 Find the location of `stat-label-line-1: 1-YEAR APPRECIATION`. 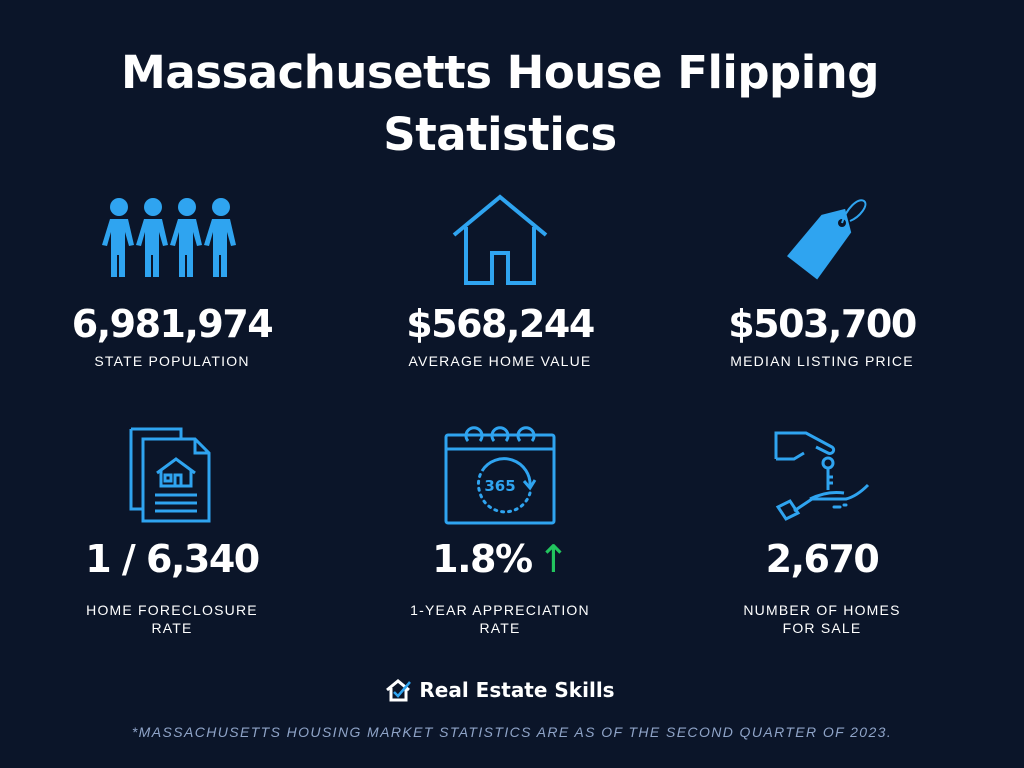

stat-label-line-1: 1-YEAR APPRECIATION is located at coordinates (500, 610).